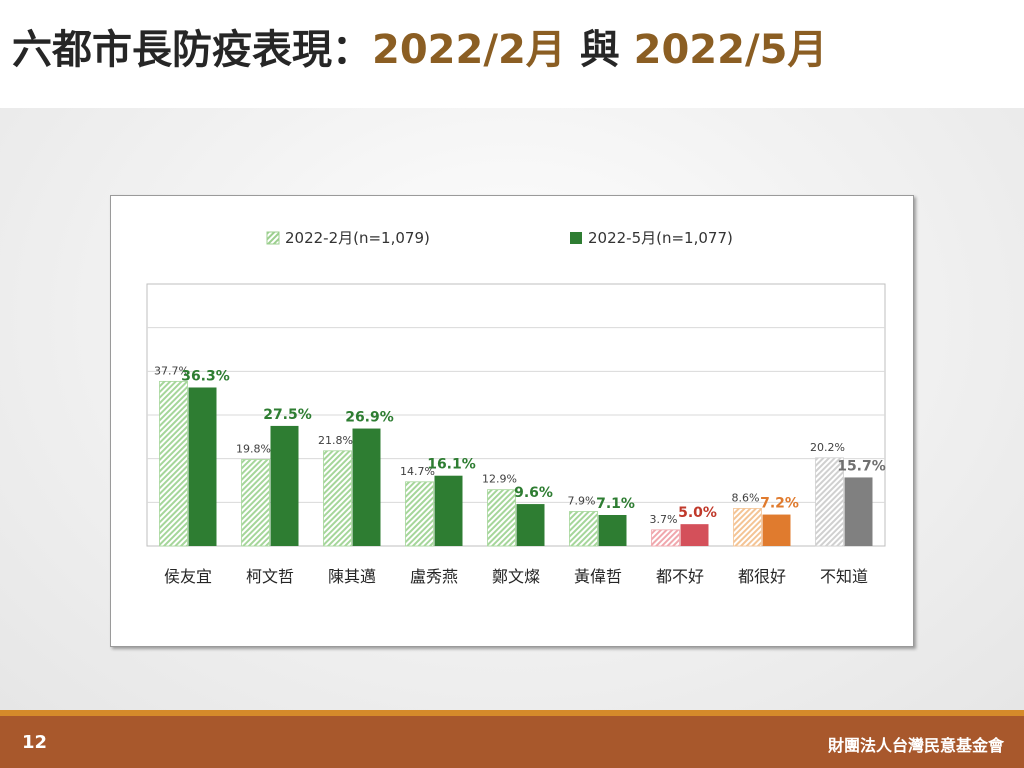  Describe the element at coordinates (533, 493) in the screenshot. I see `data-label-2022-may: 9.6%` at that location.